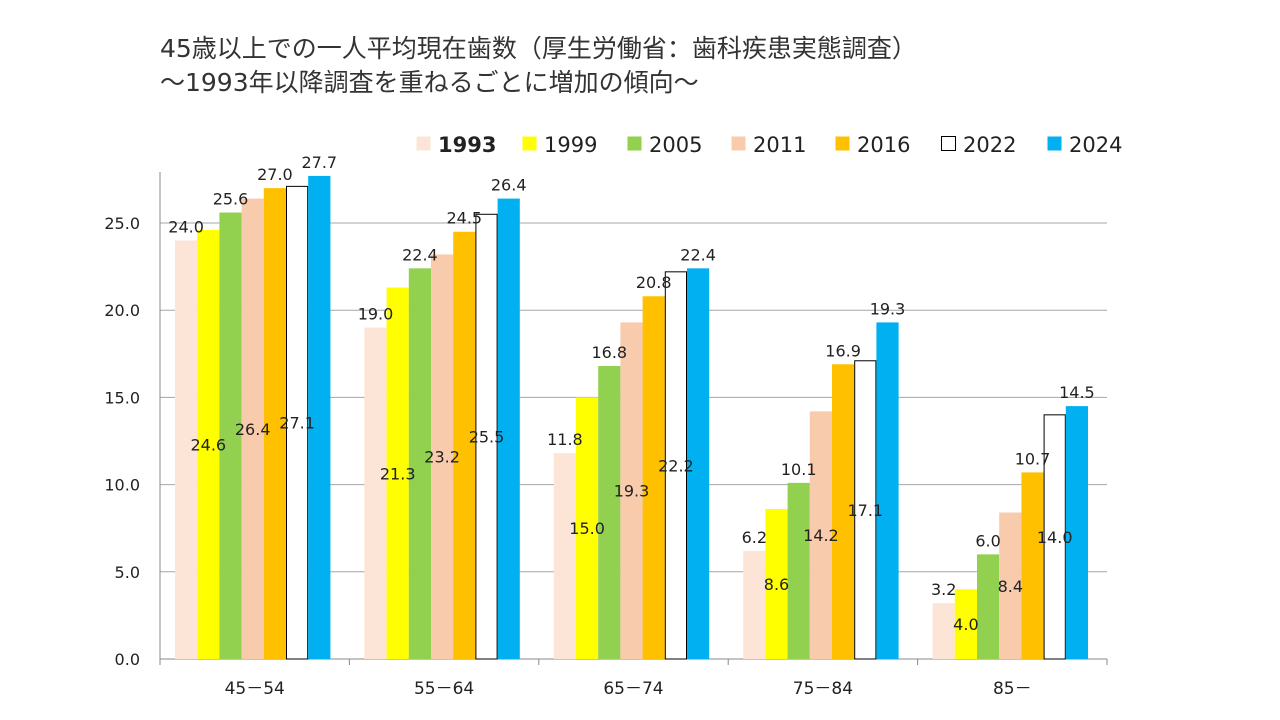  What do you see at coordinates (654, 282) in the screenshot?
I see `data-label: 20.8` at bounding box center [654, 282].